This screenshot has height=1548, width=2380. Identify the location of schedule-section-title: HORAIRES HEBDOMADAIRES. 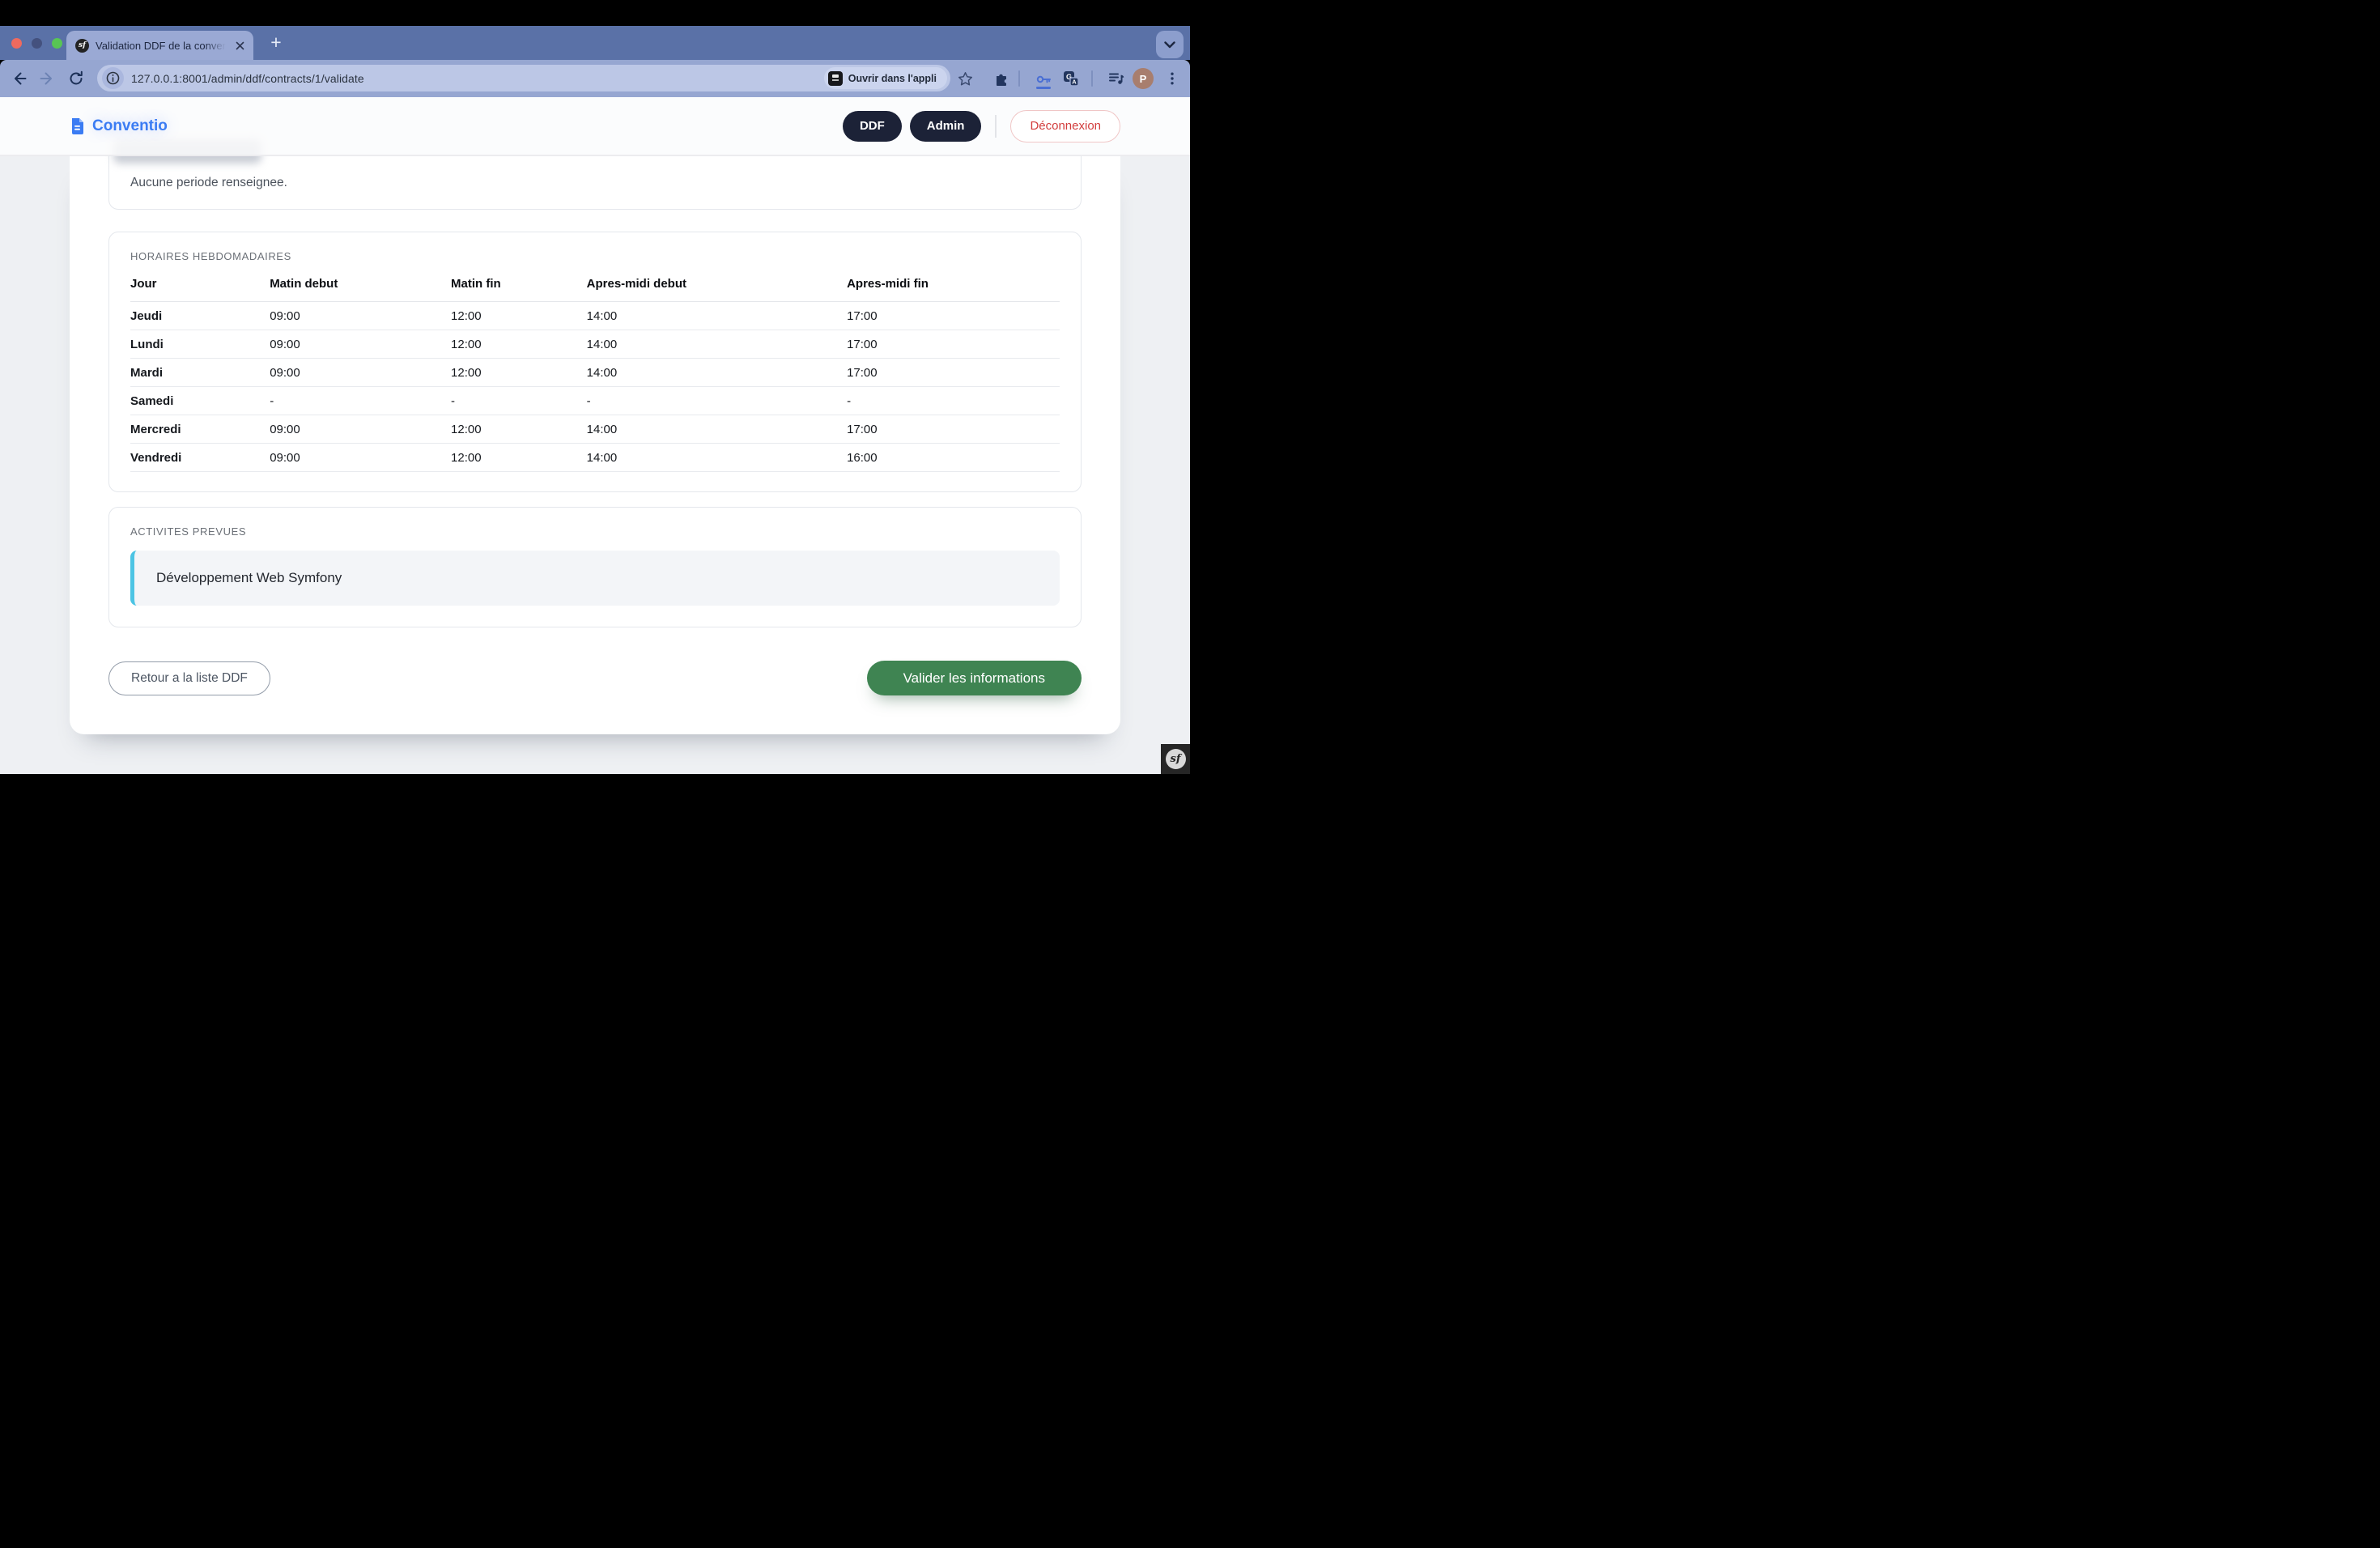
(211, 256).